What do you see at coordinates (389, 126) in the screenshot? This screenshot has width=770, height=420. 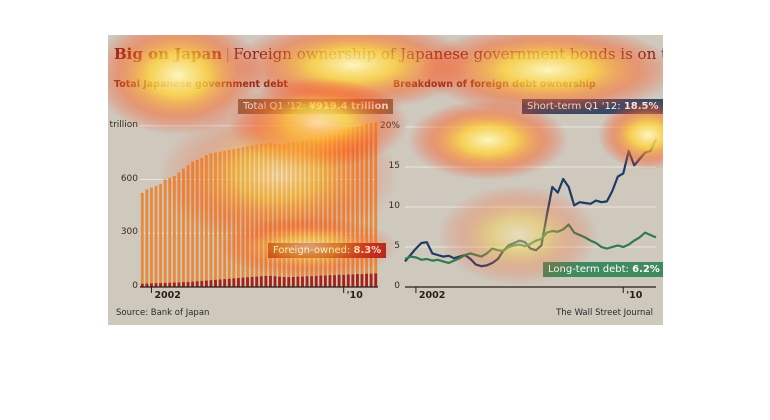 I see `right-y-tick-label: 20%` at bounding box center [389, 126].